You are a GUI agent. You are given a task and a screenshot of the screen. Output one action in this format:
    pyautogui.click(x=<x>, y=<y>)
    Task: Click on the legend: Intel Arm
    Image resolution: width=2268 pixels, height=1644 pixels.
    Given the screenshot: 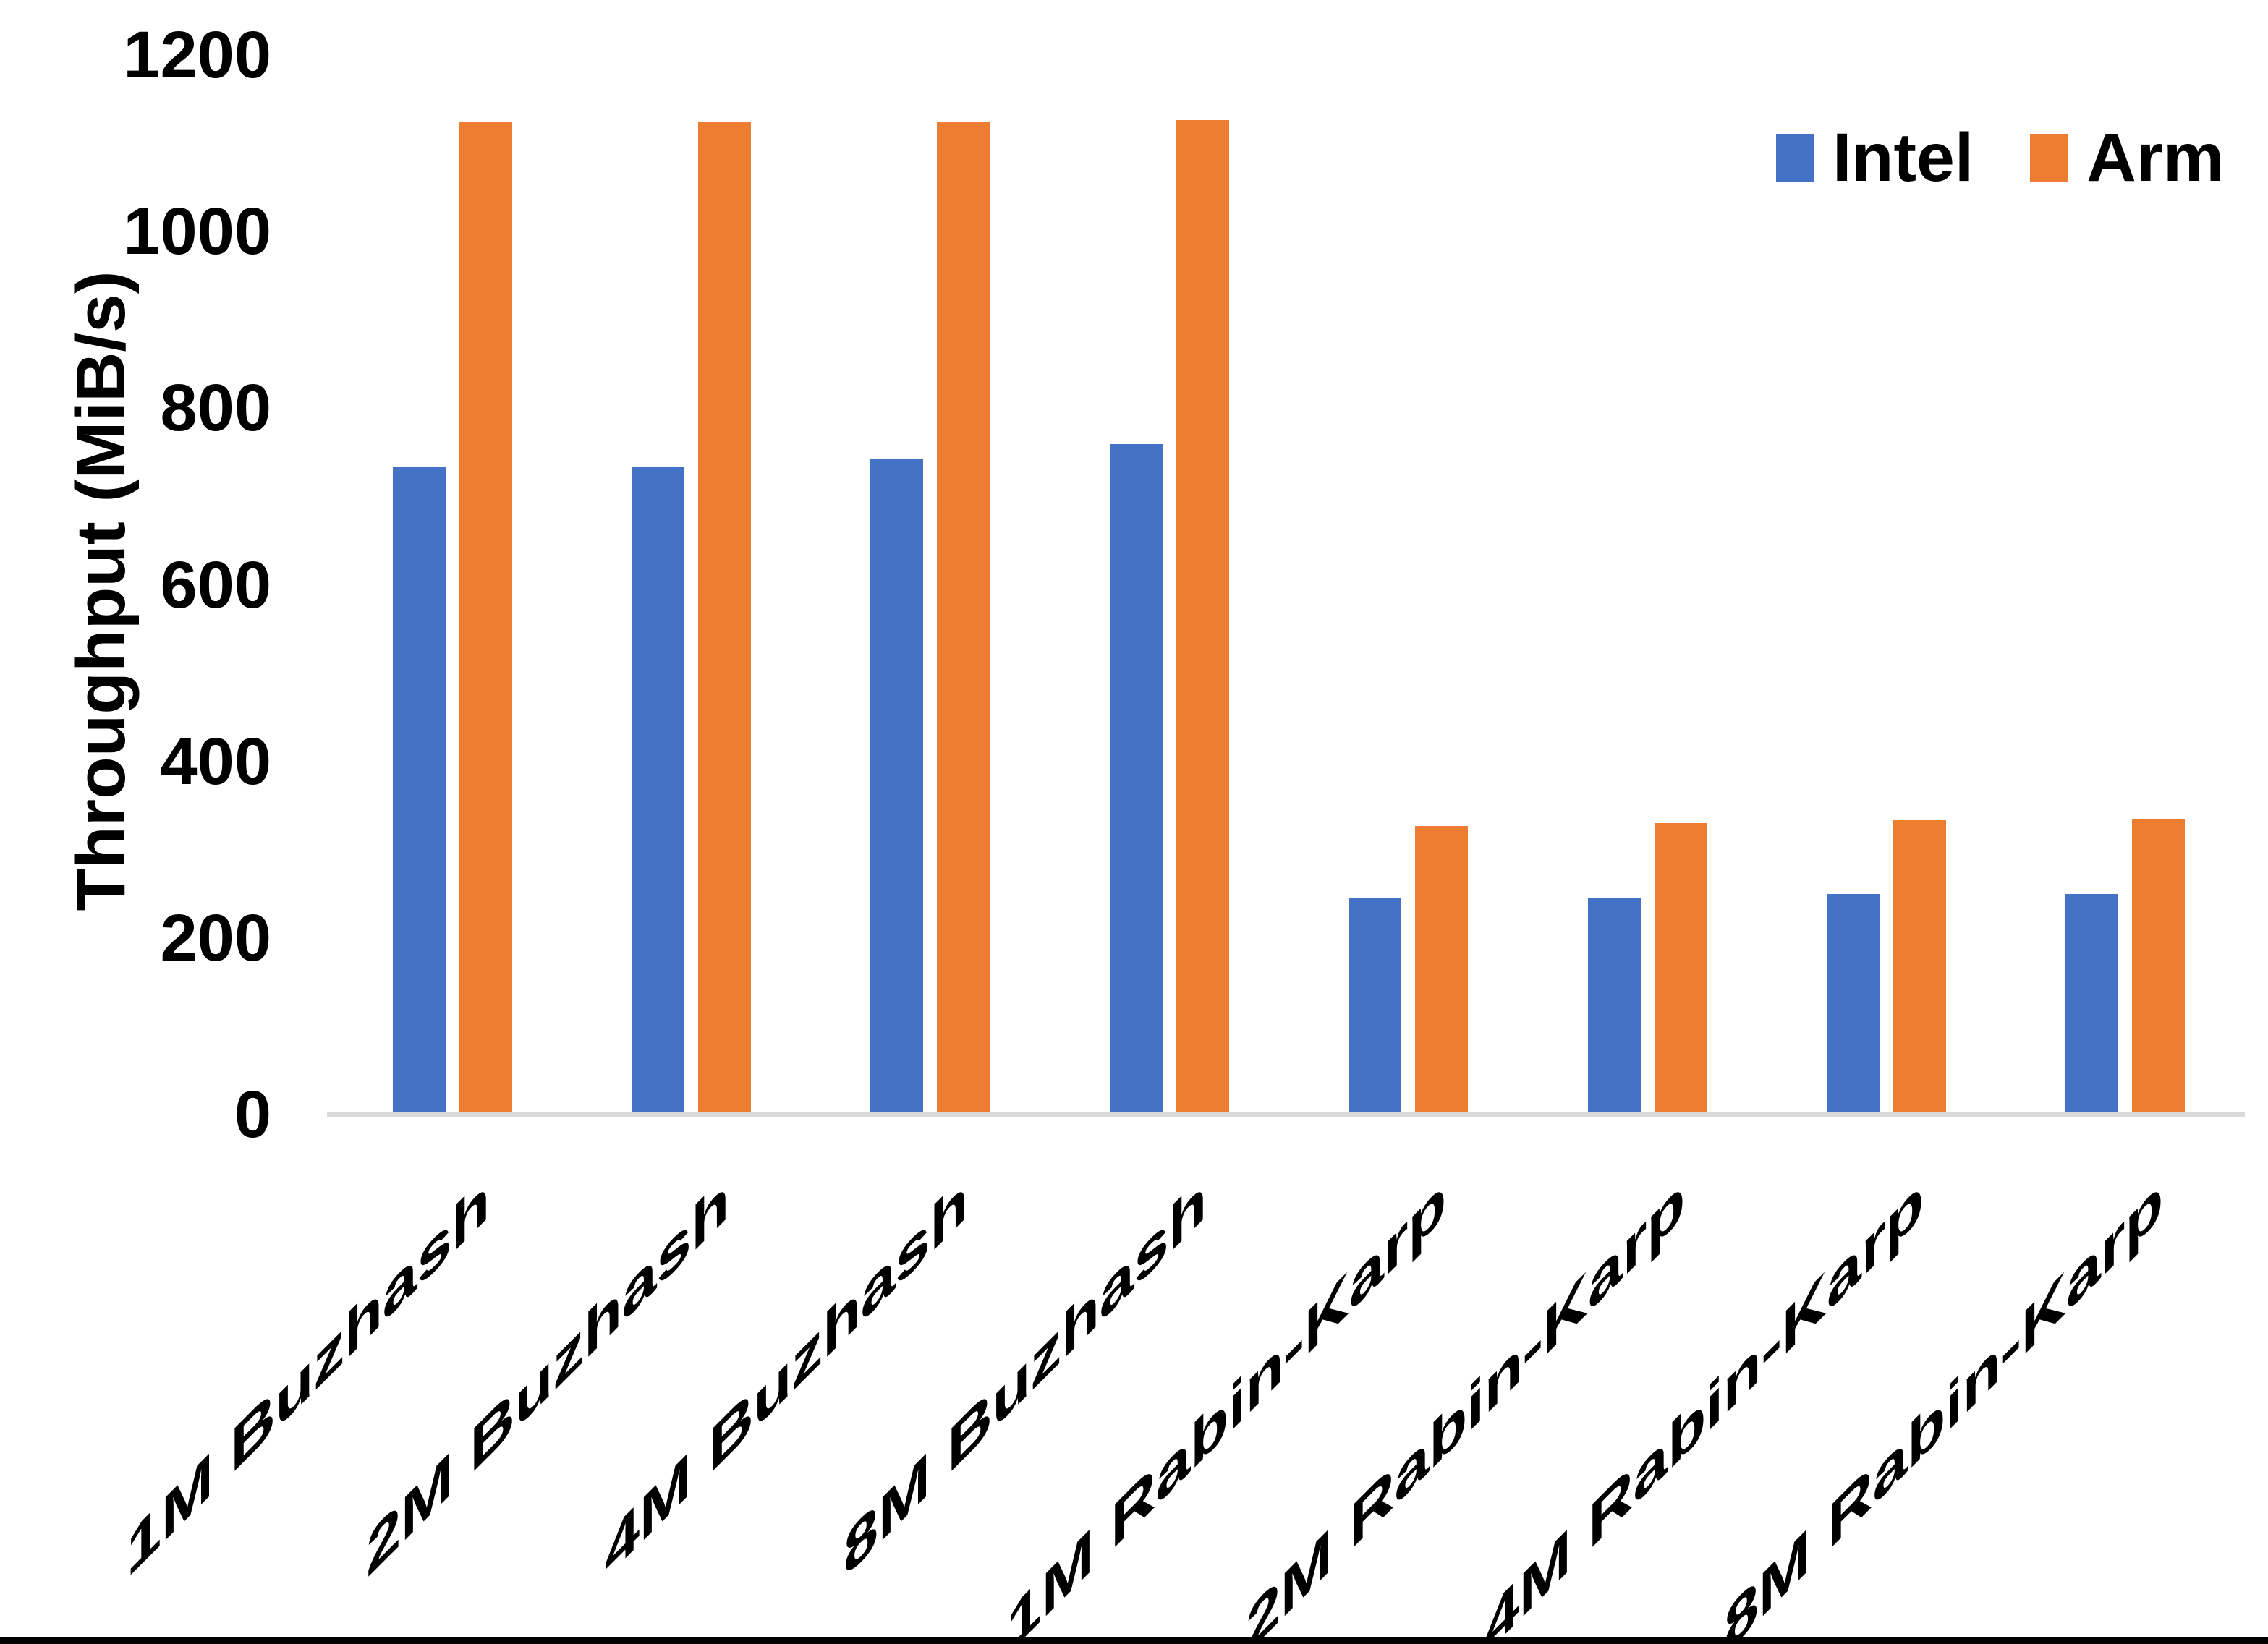 What is the action you would take?
    pyautogui.click(x=2000, y=158)
    